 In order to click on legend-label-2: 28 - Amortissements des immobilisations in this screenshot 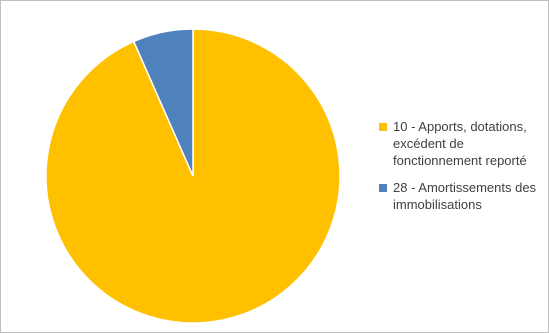, I will do `click(465, 196)`.